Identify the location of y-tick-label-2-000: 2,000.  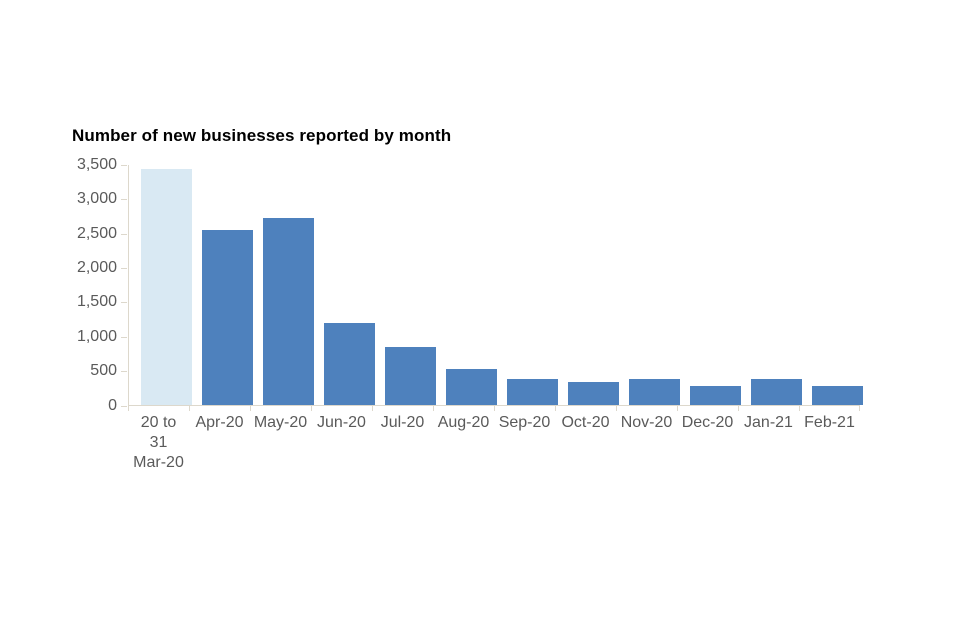
(96, 268).